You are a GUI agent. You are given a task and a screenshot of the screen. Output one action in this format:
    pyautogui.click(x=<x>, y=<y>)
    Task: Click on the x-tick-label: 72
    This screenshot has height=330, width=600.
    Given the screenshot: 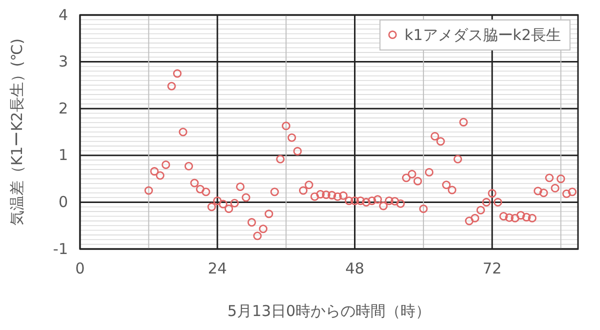 What is the action you would take?
    pyautogui.click(x=492, y=269)
    